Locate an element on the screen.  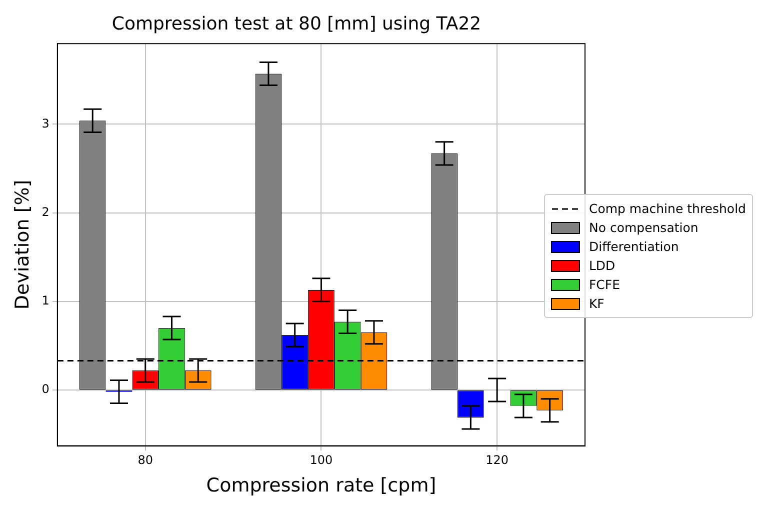
y-tick-label: 2 is located at coordinates (46, 211).